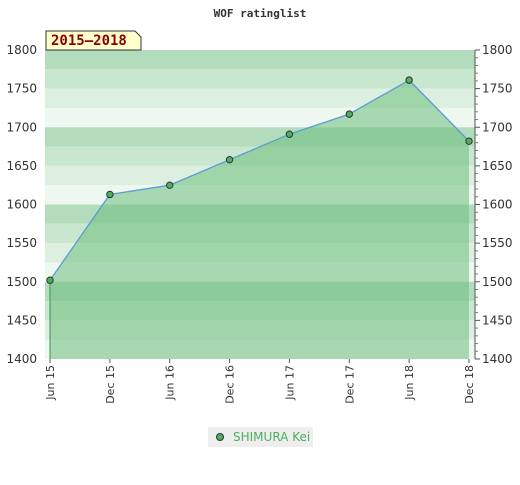  What do you see at coordinates (21, 166) in the screenshot?
I see `y-tick-label-left: 1650` at bounding box center [21, 166].